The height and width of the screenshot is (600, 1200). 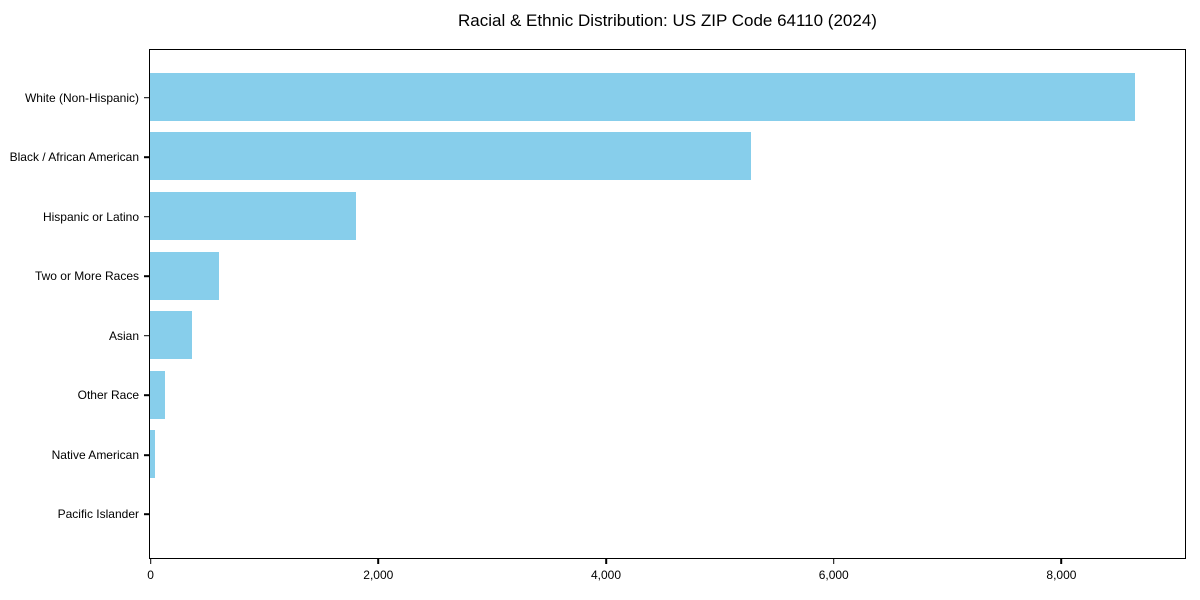 I want to click on bar-hispanic-or-latino, so click(x=253, y=216).